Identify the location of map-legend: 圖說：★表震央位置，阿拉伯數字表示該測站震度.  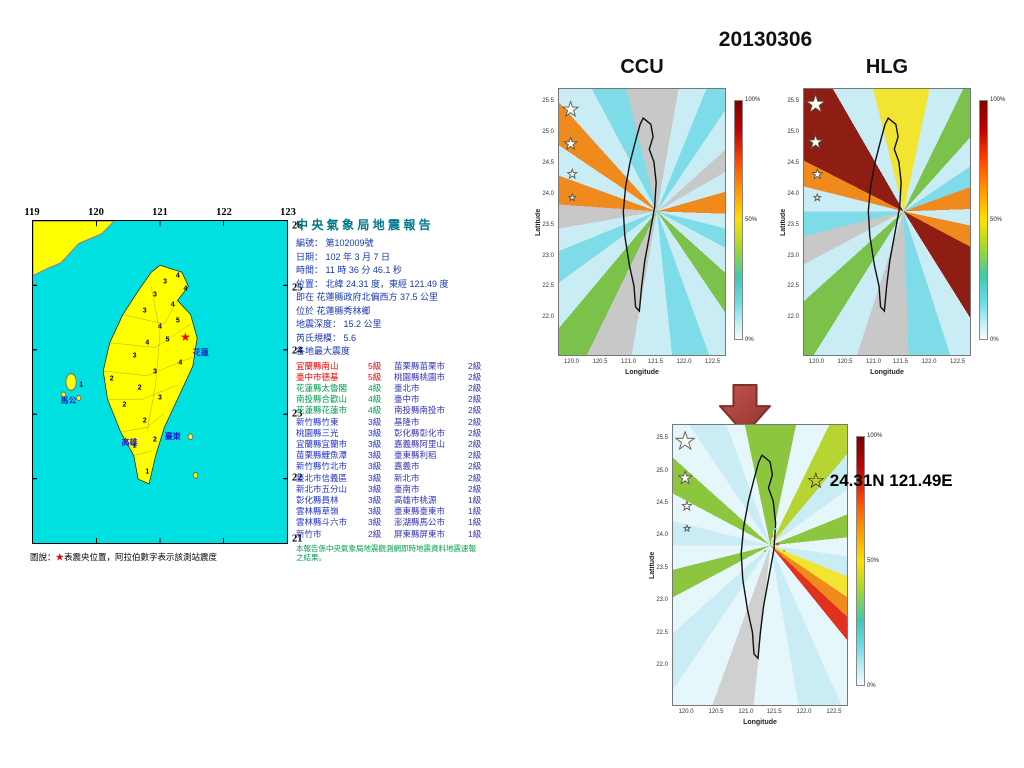
(123, 557).